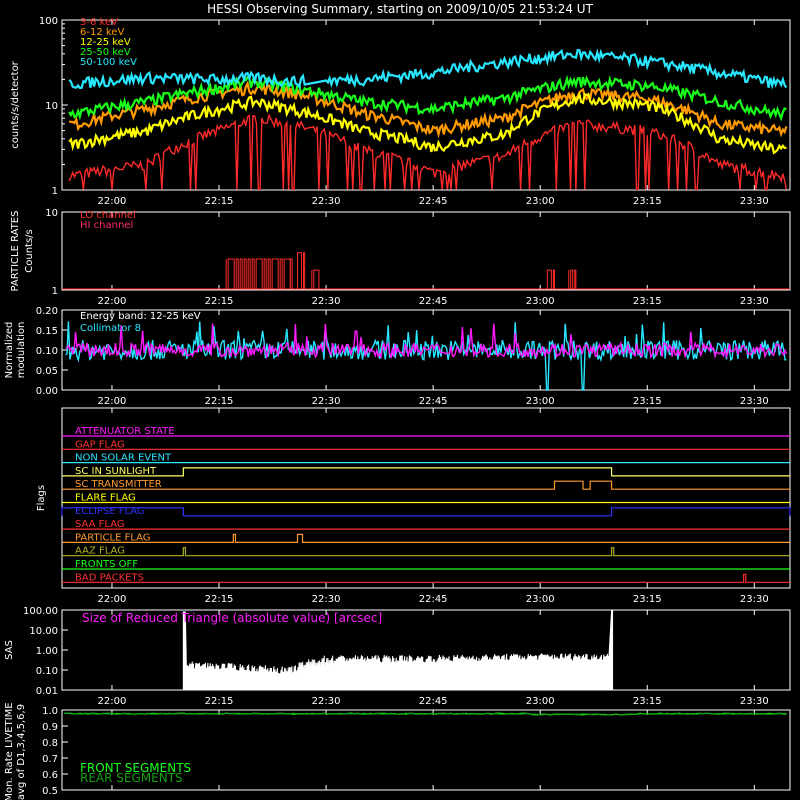  I want to click on legend-entry: 6-12 keV, so click(102, 32).